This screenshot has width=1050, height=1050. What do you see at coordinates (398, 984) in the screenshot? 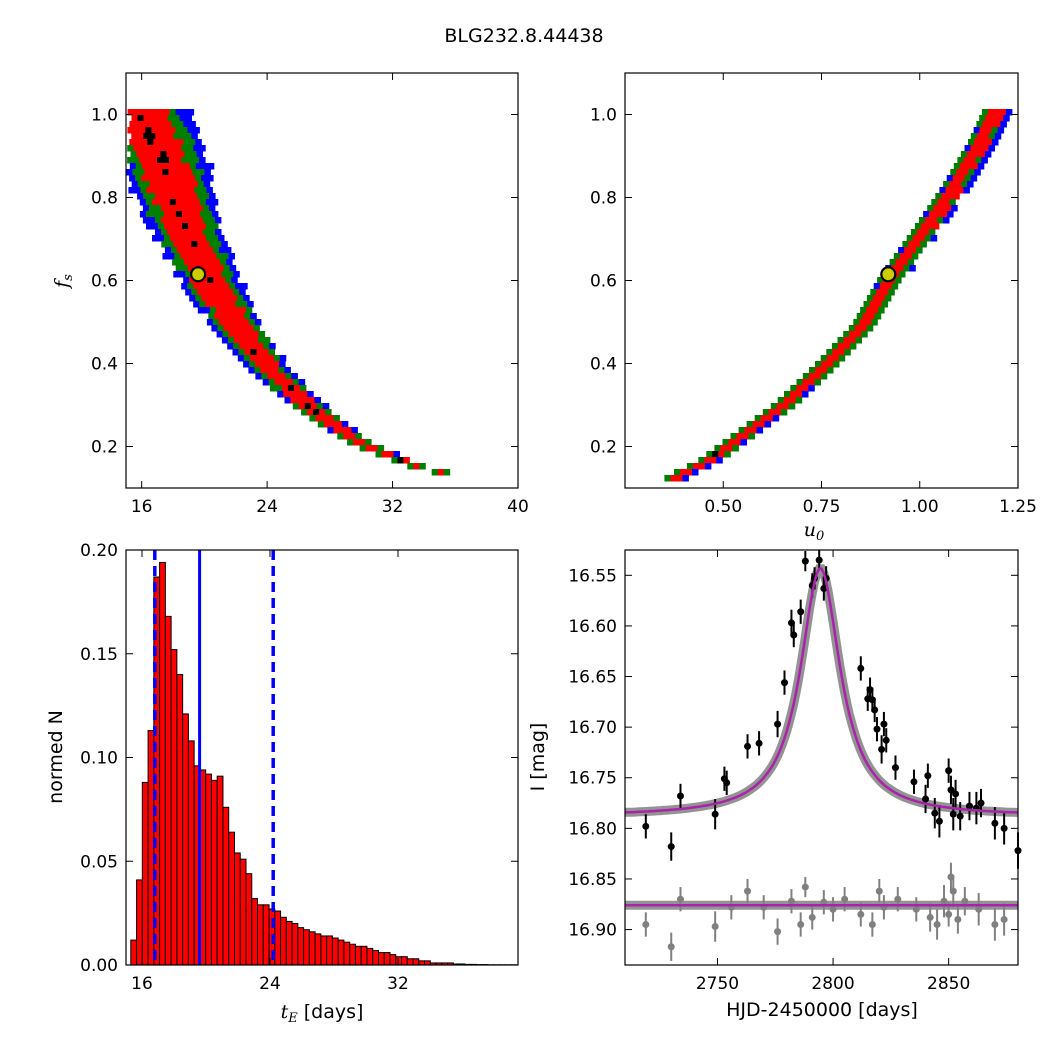
I see `panel-histogram-xtick-label: 32` at bounding box center [398, 984].